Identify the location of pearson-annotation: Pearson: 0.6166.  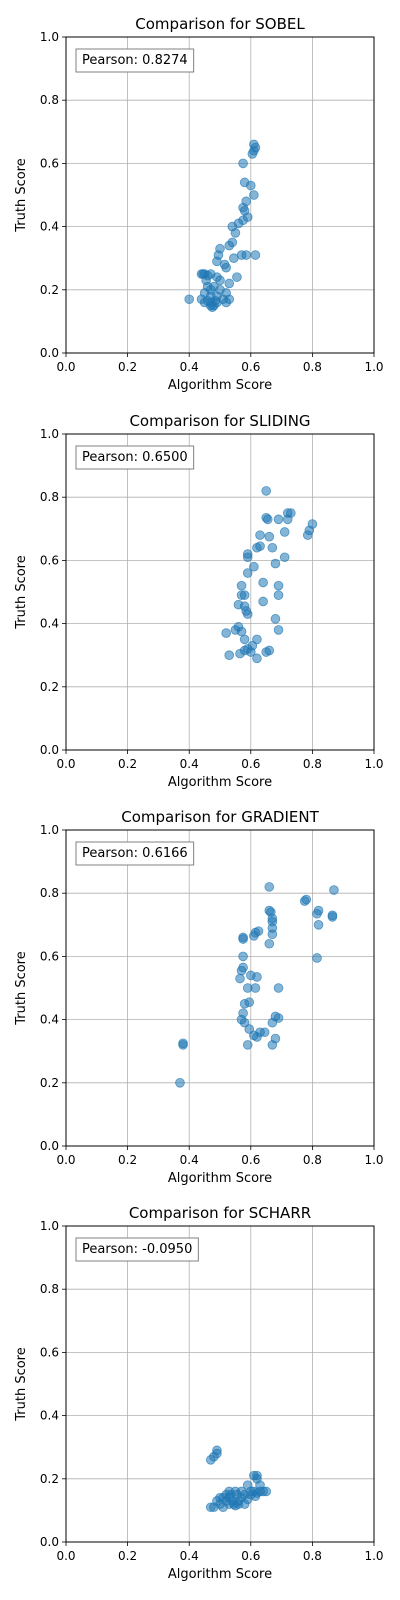
(135, 853).